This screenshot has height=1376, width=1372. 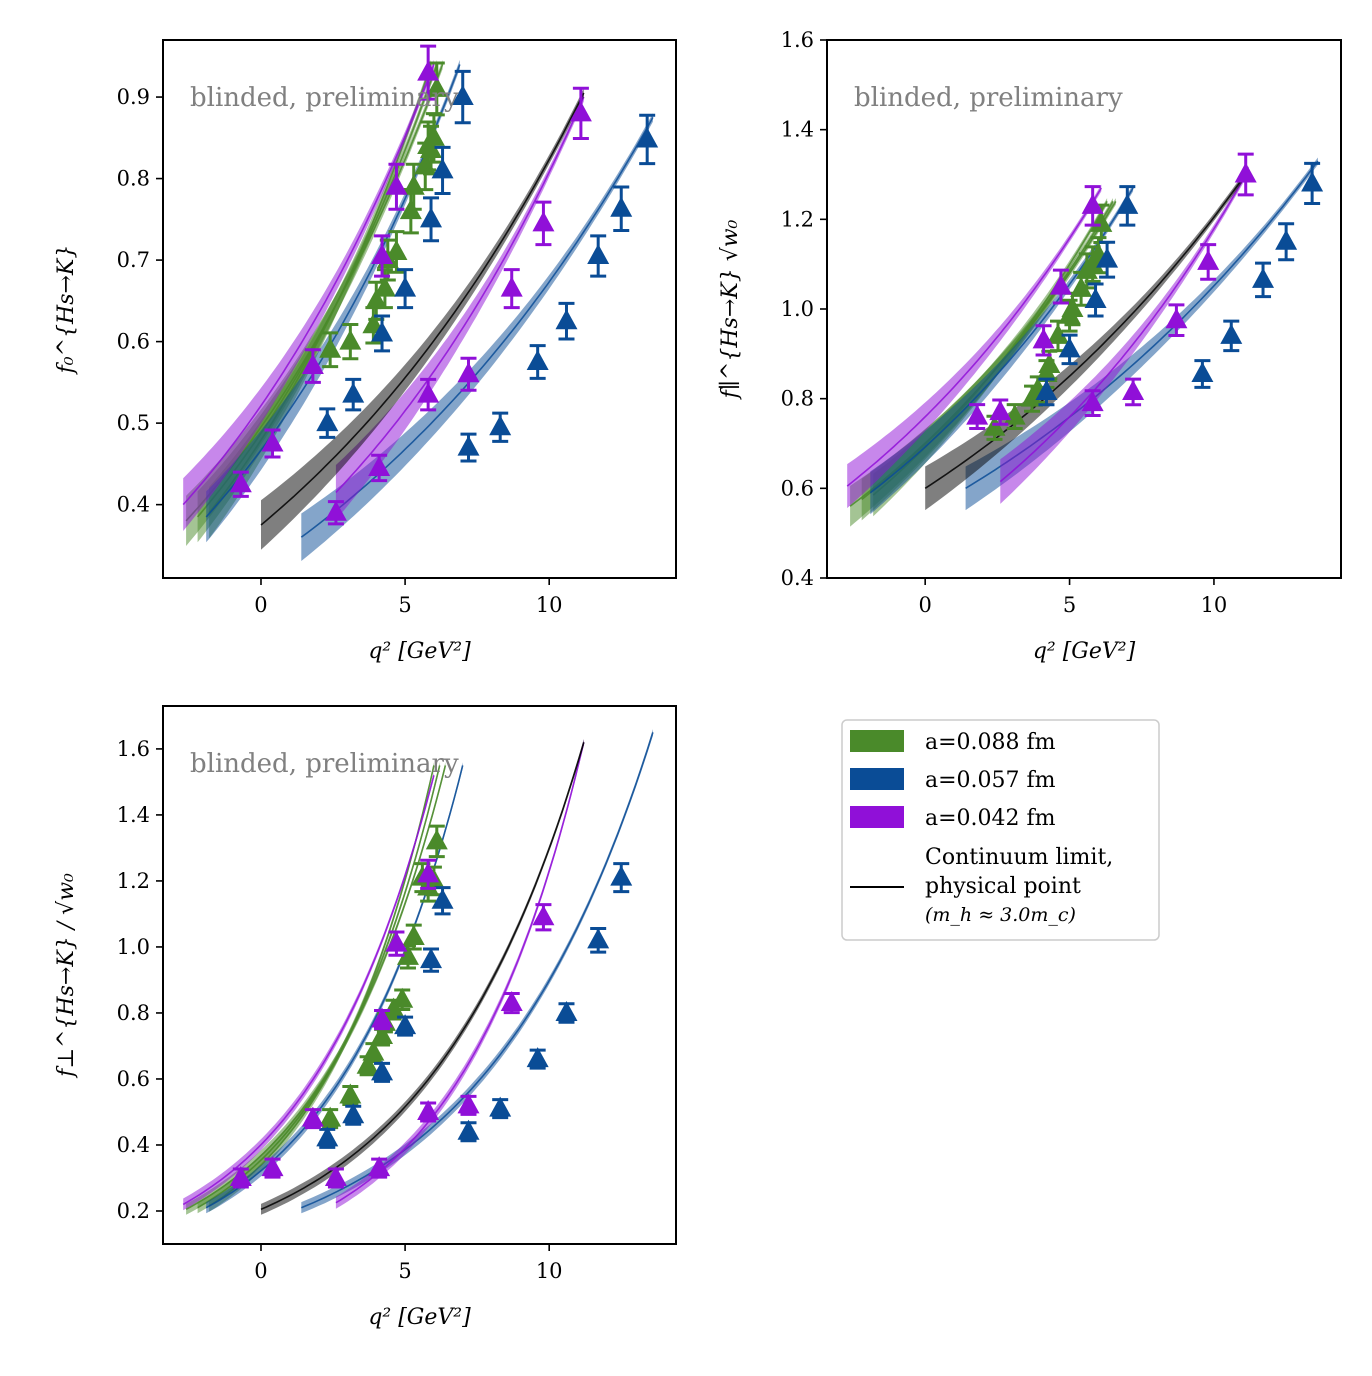 What do you see at coordinates (1003, 886) in the screenshot?
I see `legend-continuum-line2: physical point` at bounding box center [1003, 886].